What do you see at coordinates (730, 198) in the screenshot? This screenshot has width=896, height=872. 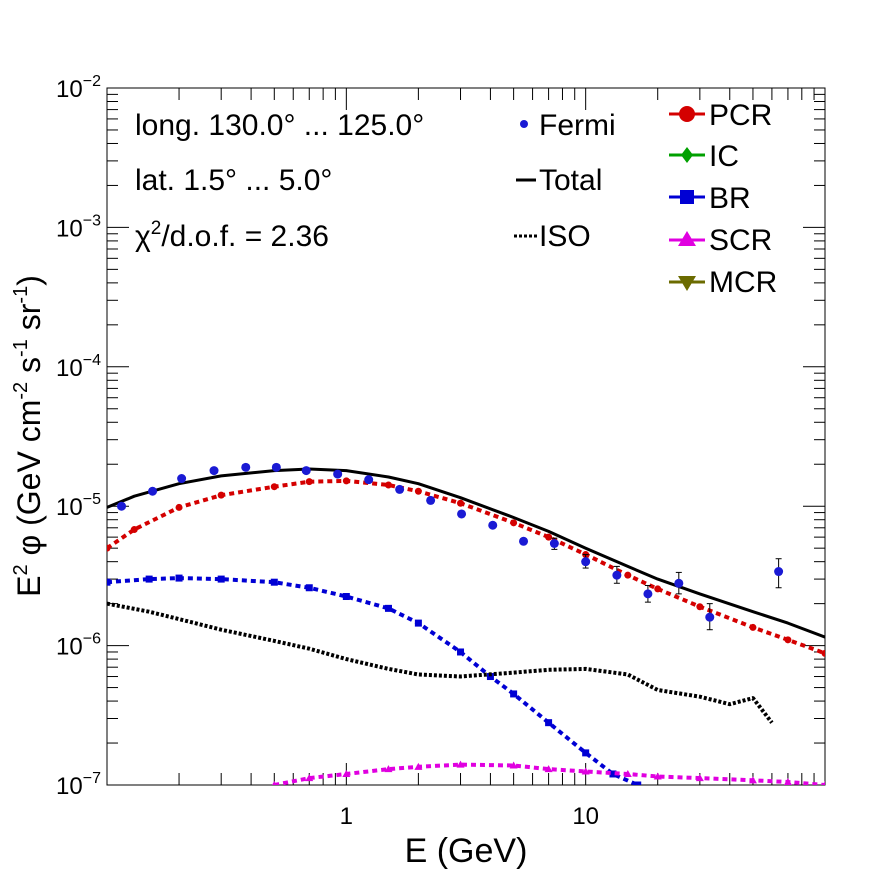 I see `legend-label-br: BR` at bounding box center [730, 198].